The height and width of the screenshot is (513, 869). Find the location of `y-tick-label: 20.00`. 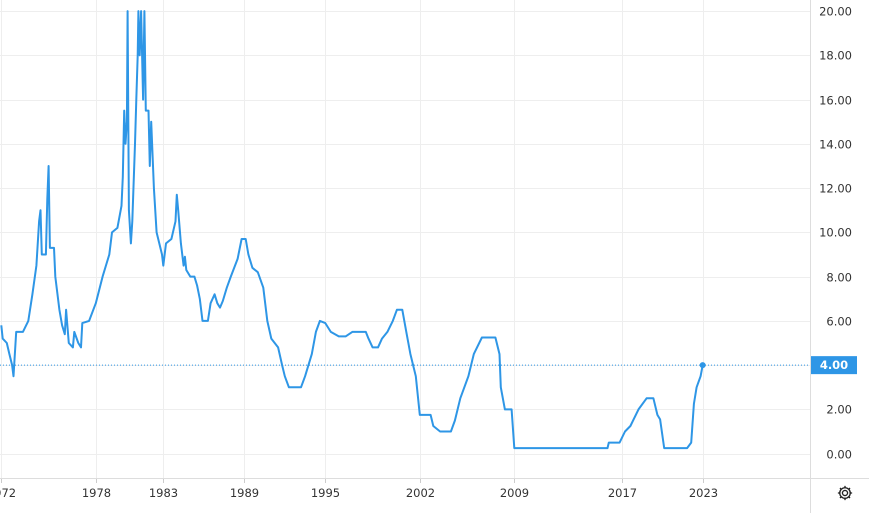

y-tick-label: 20.00 is located at coordinates (835, 12).